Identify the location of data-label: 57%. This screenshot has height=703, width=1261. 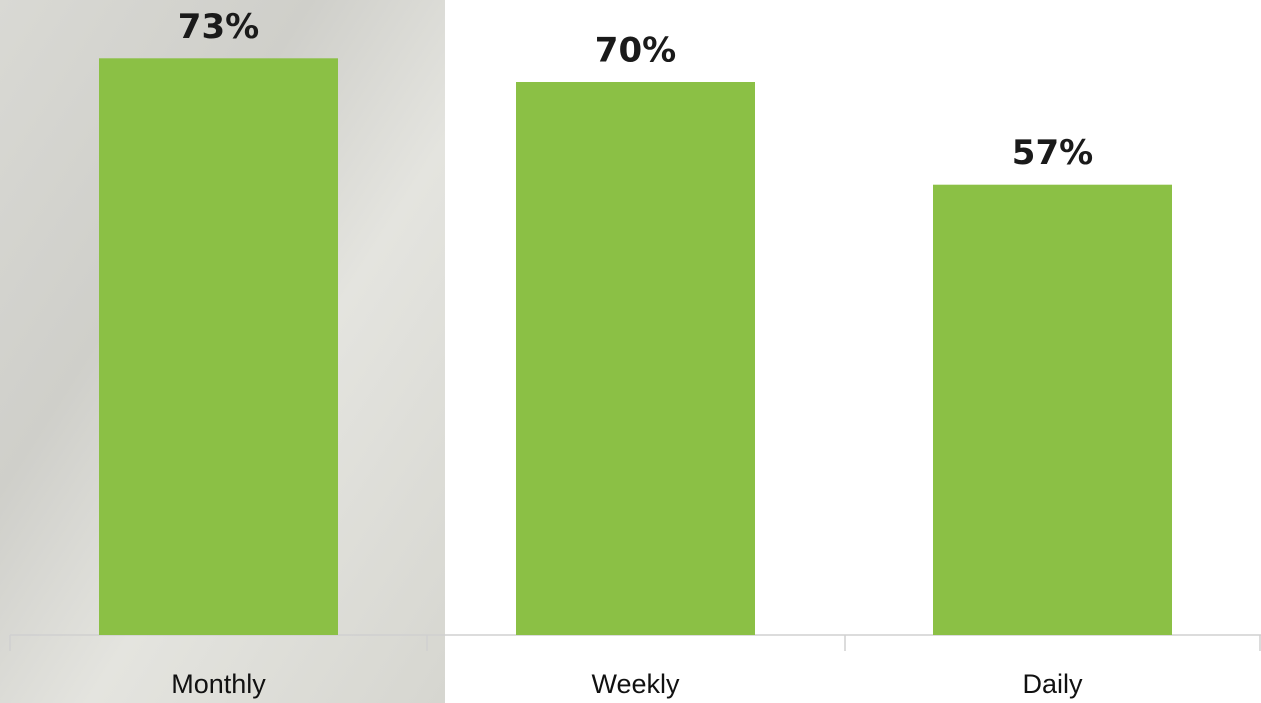
(1052, 153).